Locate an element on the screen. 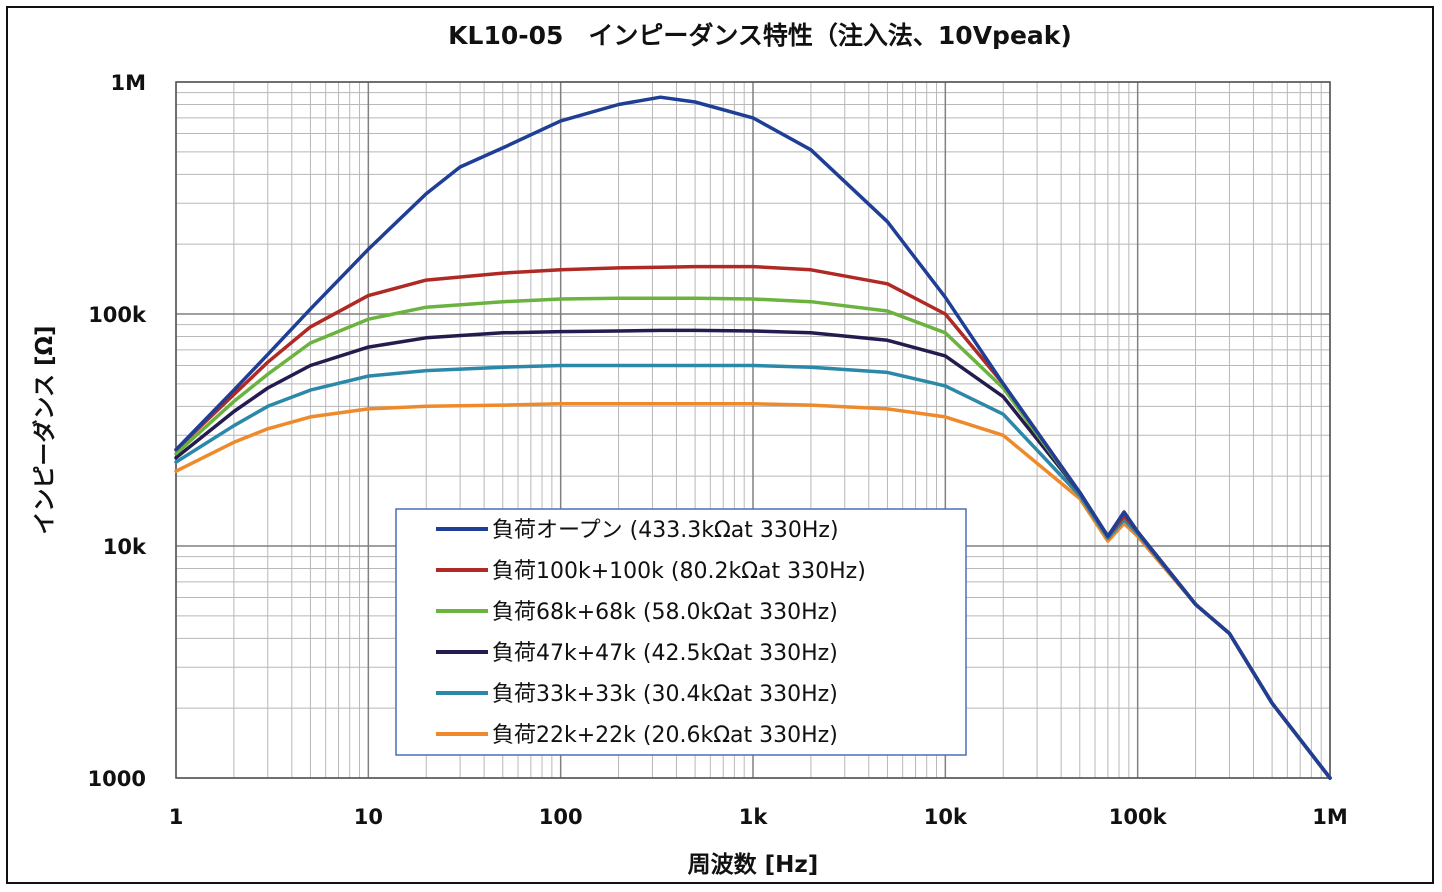 The height and width of the screenshot is (892, 1442). y-tick-label: 1000 is located at coordinates (117, 779).